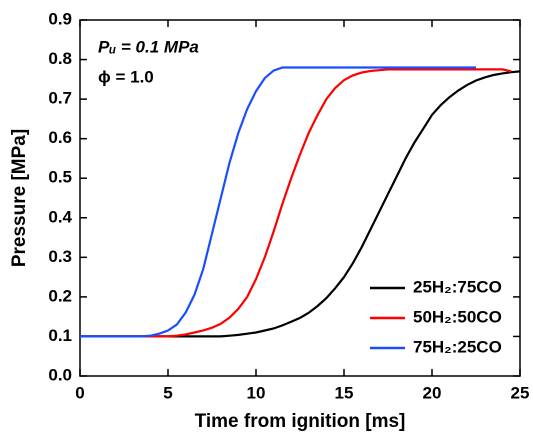 Image resolution: width=533 pixels, height=443 pixels. Describe the element at coordinates (60, 374) in the screenshot. I see `y-tick-label: 0.0` at that location.